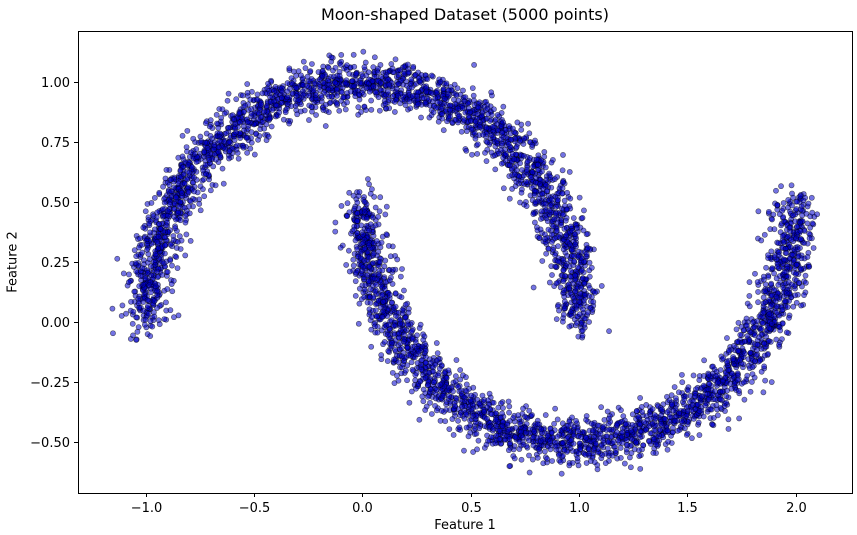 This screenshot has width=857, height=535. What do you see at coordinates (255, 508) in the screenshot?
I see `x-tick-label: −0.5` at bounding box center [255, 508].